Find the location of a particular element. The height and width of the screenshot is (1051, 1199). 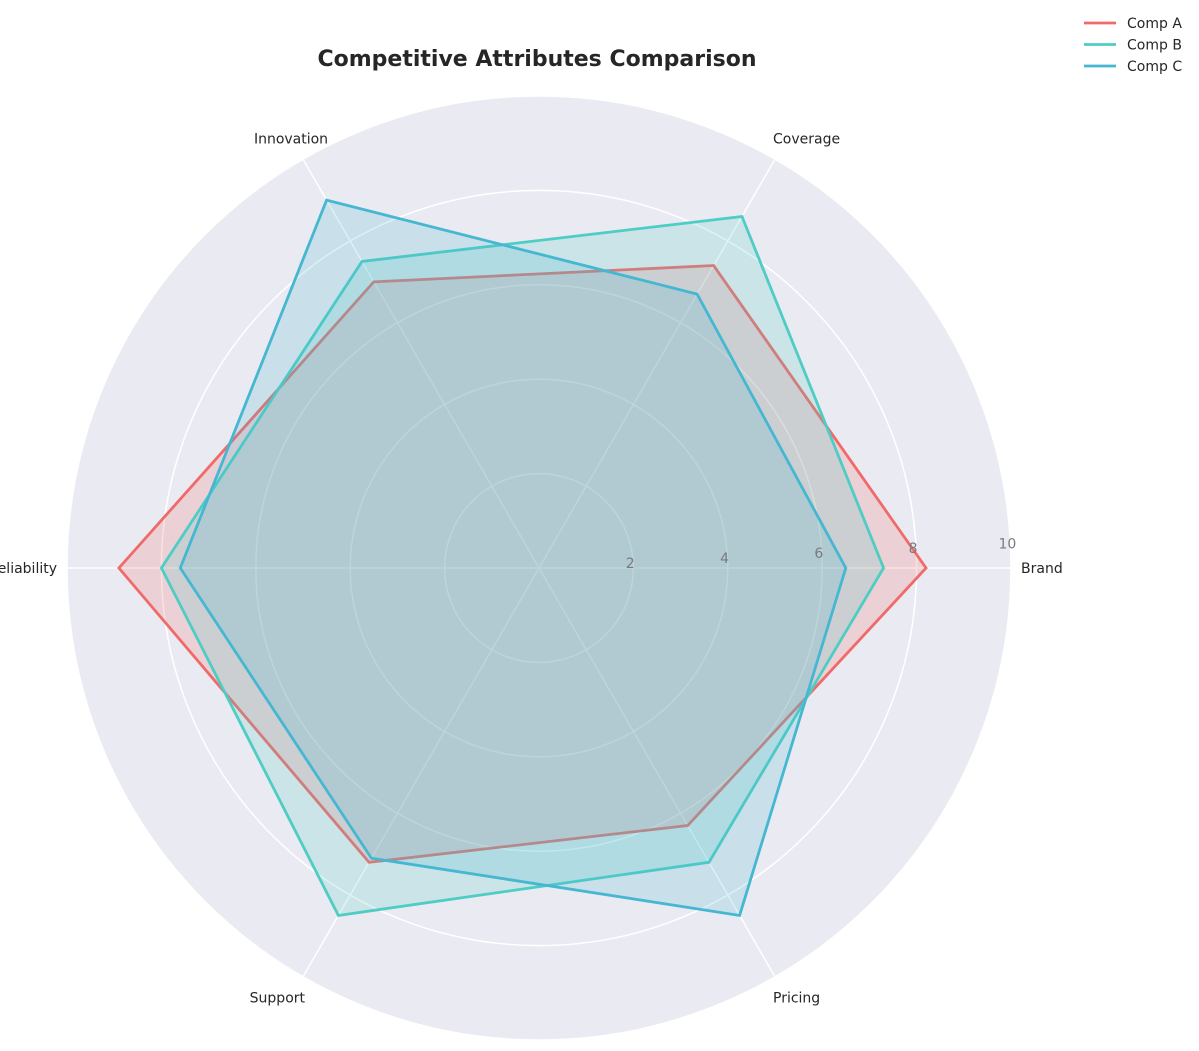

category-label-support: Support is located at coordinates (278, 999).